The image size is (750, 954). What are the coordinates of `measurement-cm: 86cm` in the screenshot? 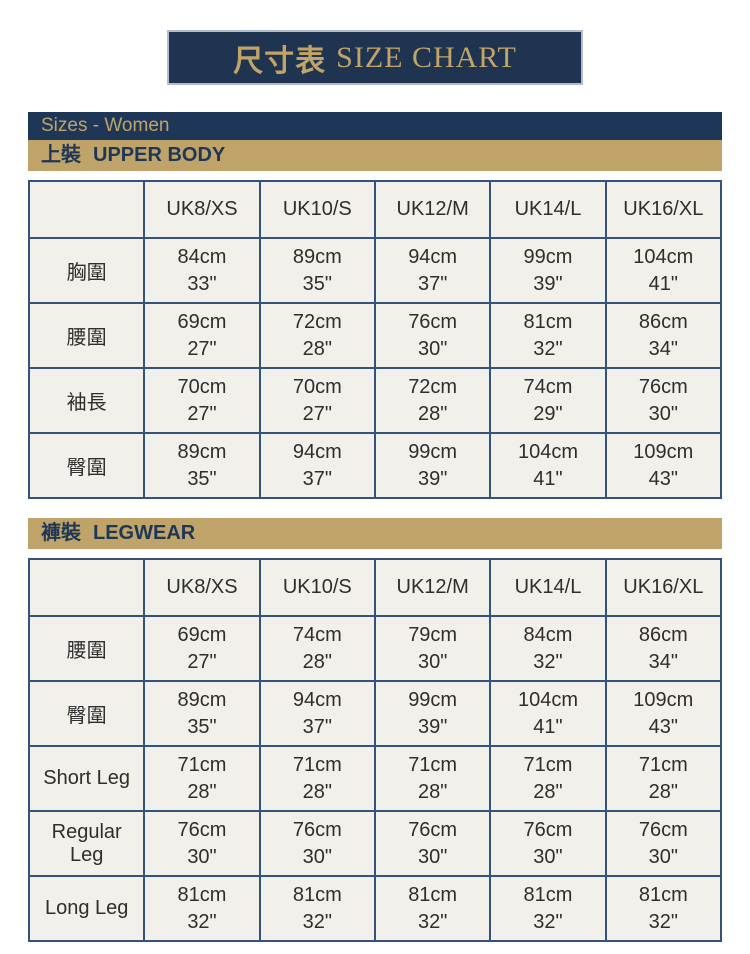 It's located at (663, 321).